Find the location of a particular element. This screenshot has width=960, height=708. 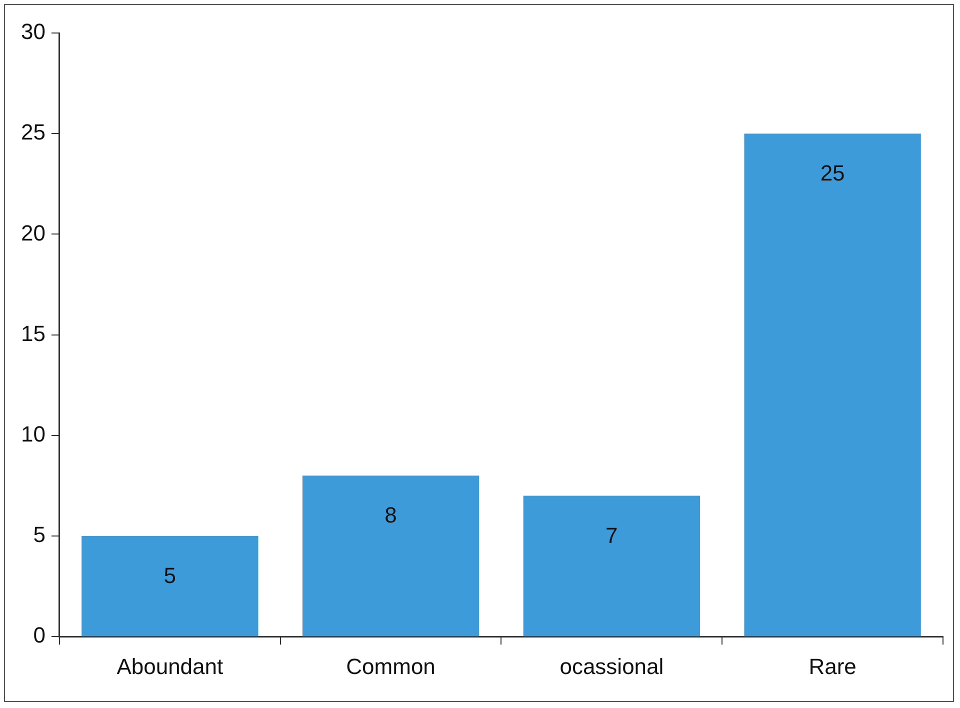

y-tick-label: 5 is located at coordinates (39, 535).